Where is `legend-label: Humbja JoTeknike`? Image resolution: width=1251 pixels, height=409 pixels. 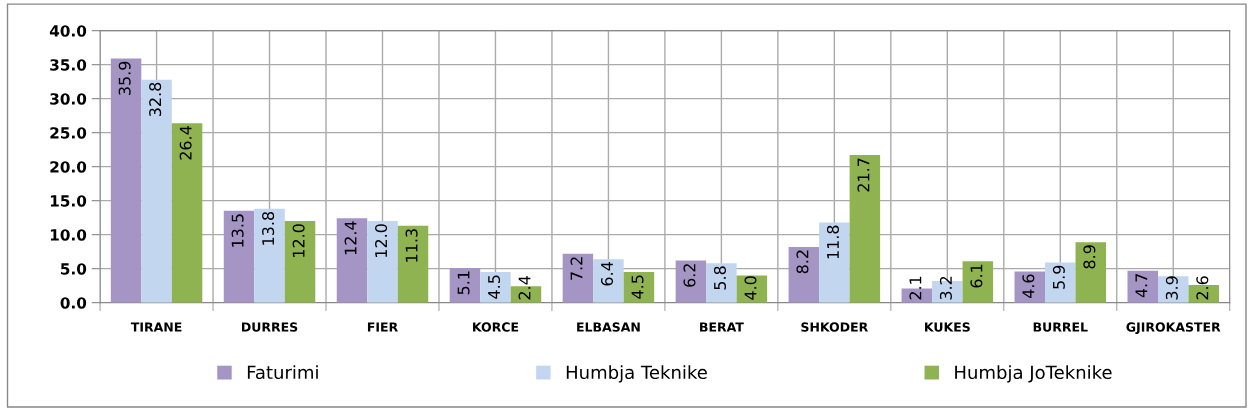 legend-label: Humbja JoTeknike is located at coordinates (1033, 374).